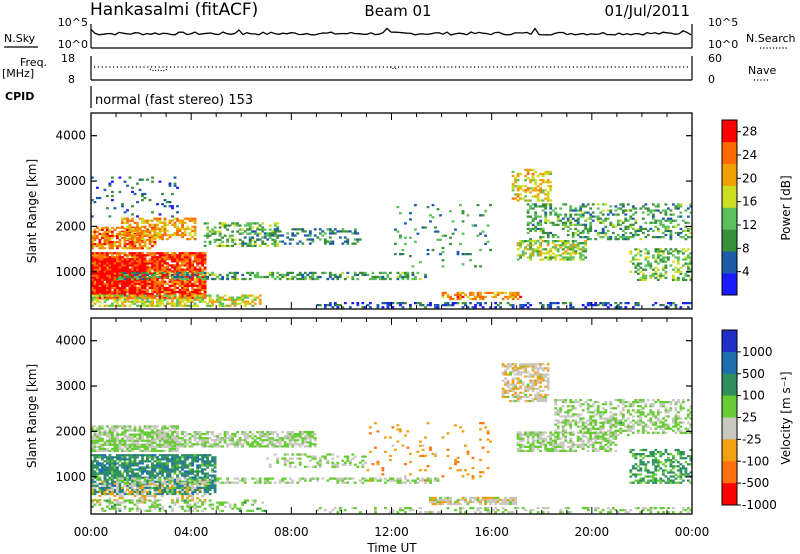 The image size is (800, 554). Describe the element at coordinates (711, 79) in the screenshot. I see `nave-right-tick-bottom: 0` at that location.